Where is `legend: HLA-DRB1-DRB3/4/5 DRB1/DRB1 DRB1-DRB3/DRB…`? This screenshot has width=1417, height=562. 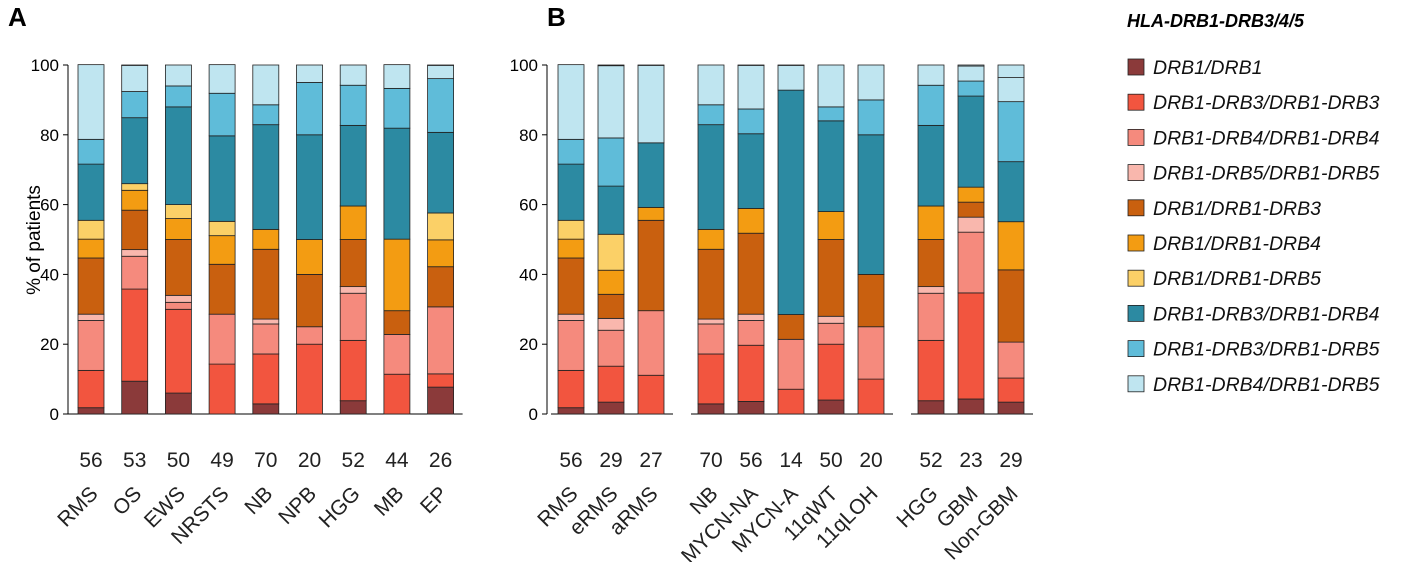 legend: HLA-DRB1-DRB3/4/5 DRB1/DRB1 DRB1-DRB3/DRB… is located at coordinates (1253, 203).